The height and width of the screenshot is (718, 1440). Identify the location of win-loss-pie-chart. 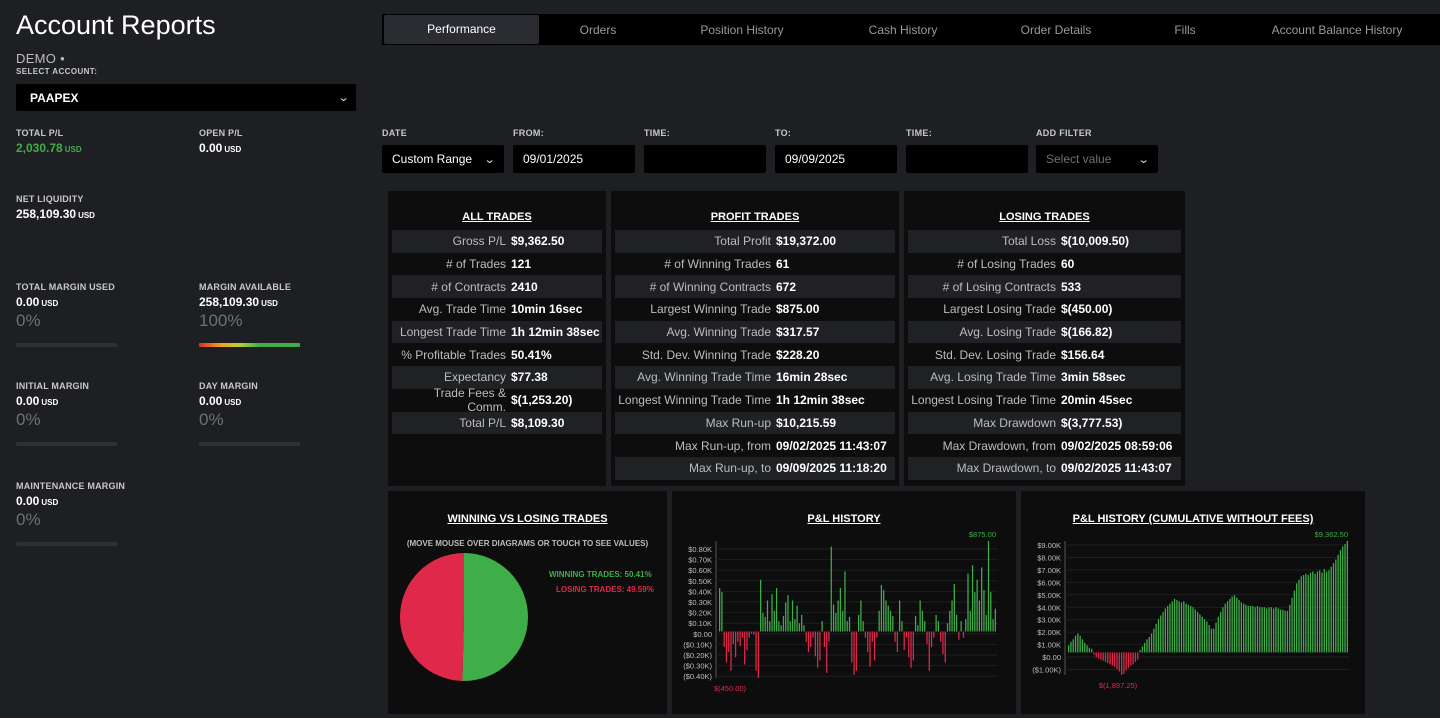
(527, 602).